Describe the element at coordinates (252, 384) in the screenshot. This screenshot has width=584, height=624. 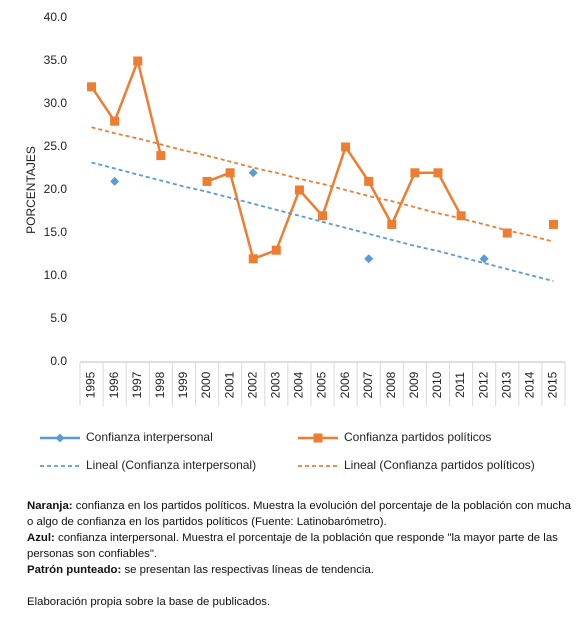
I see `x-tick-label: 2002` at that location.